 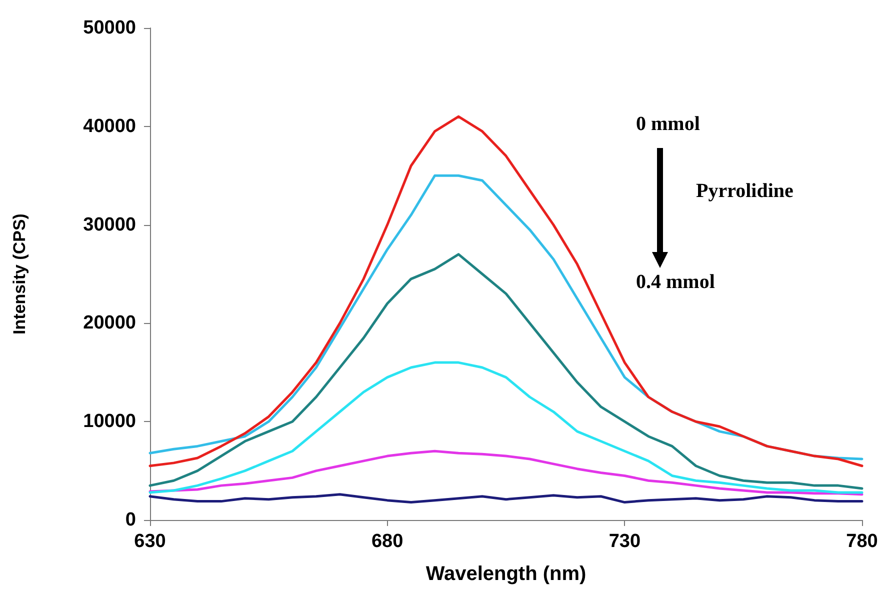 What do you see at coordinates (109, 126) in the screenshot?
I see `y-tick-label: 40000` at bounding box center [109, 126].